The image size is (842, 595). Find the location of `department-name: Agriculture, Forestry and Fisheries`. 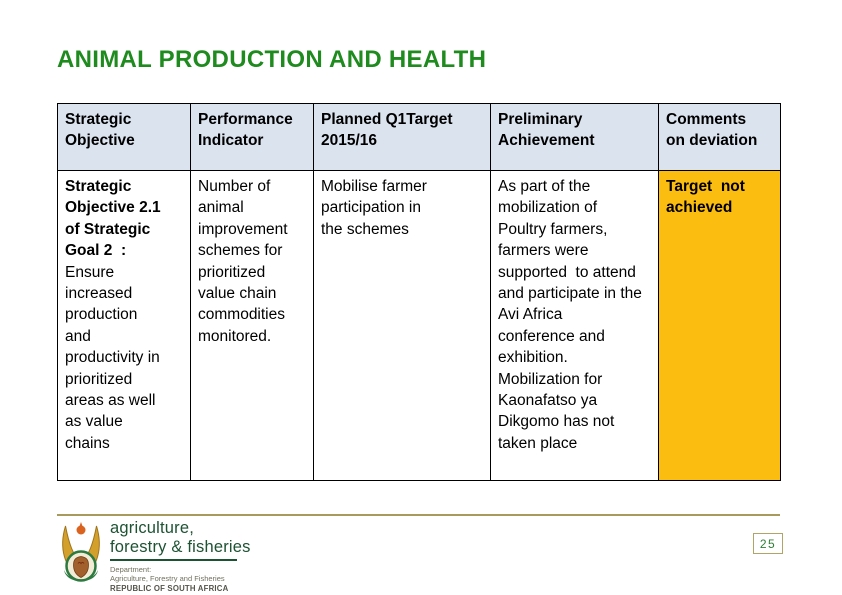

department-name: Agriculture, Forestry and Fisheries is located at coordinates (167, 578).